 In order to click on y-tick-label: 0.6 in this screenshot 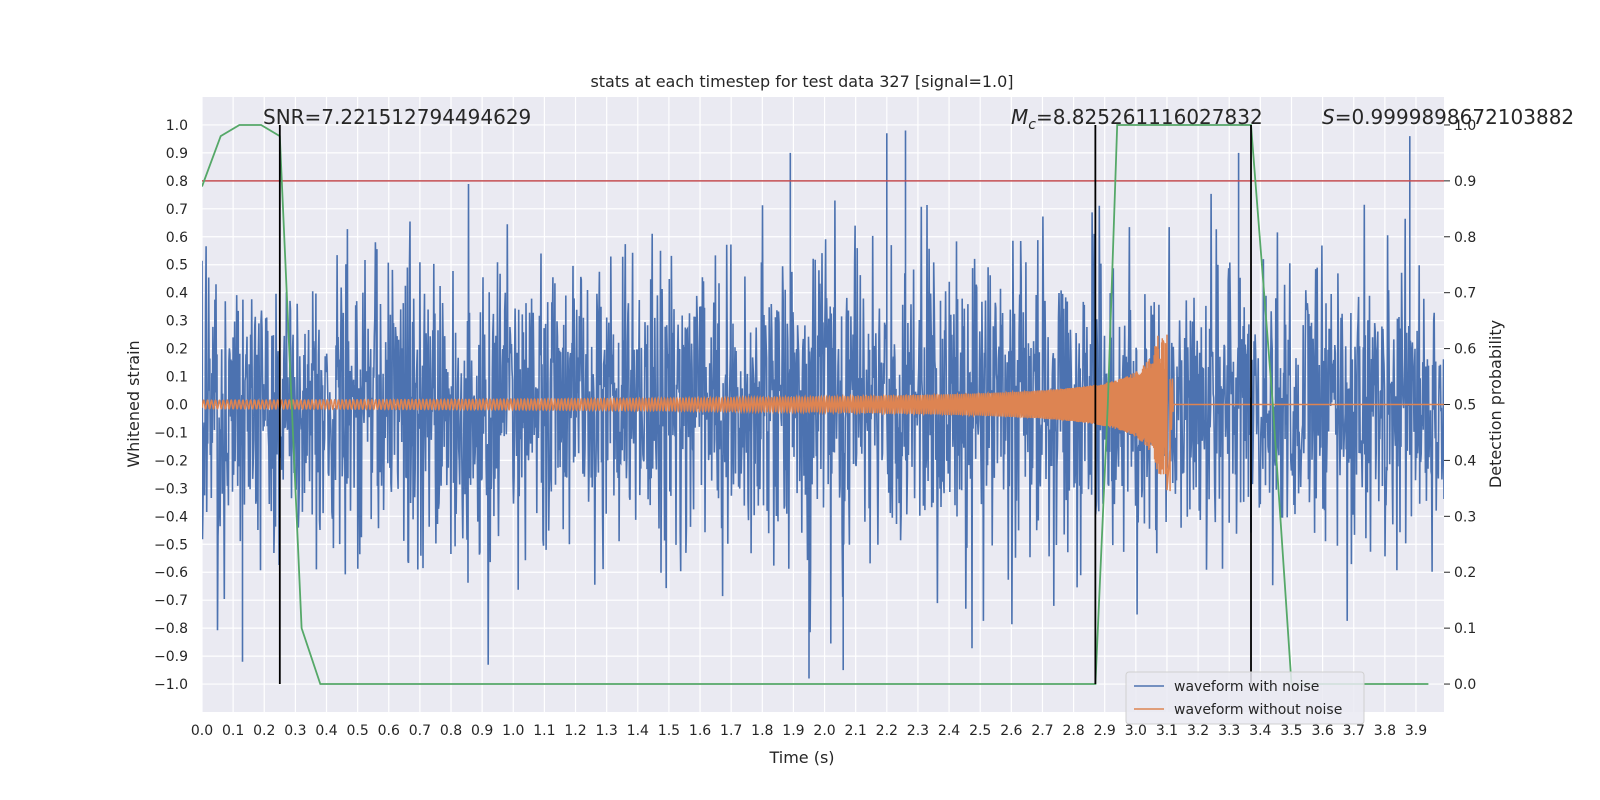, I will do `click(177, 238)`.